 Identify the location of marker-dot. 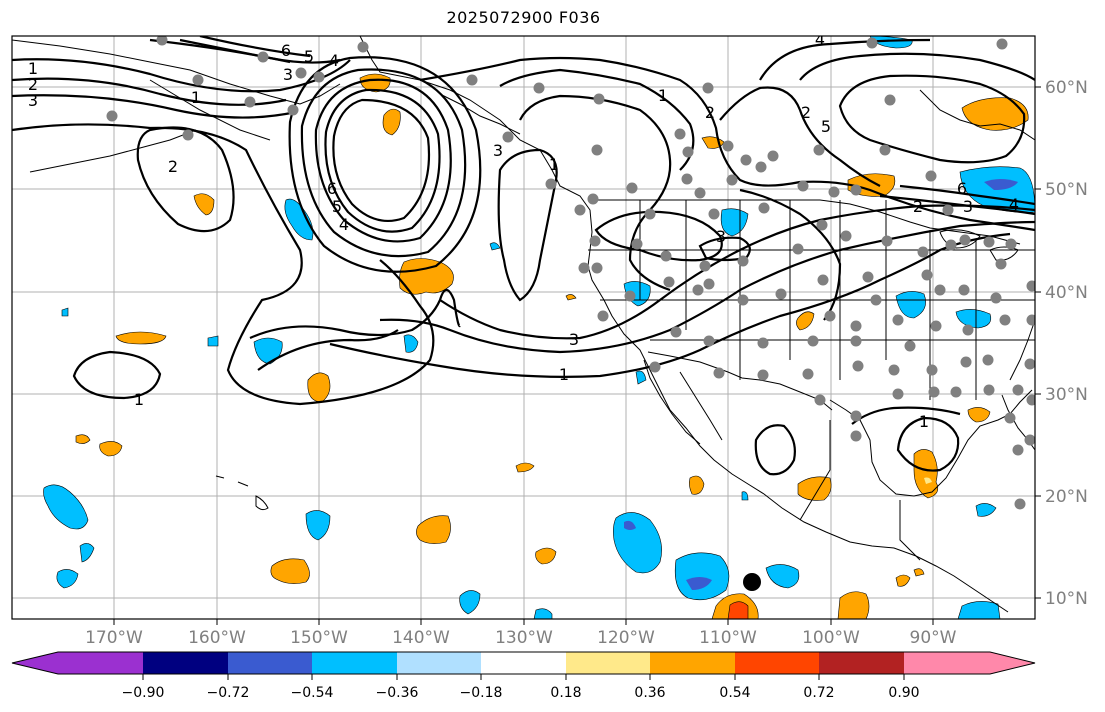
(752, 582).